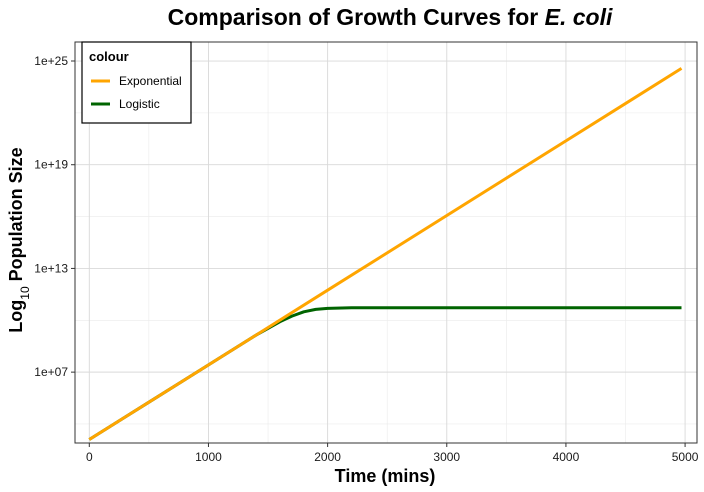 This screenshot has height=492, width=704. Describe the element at coordinates (392, 453) in the screenshot. I see `x-axis: 0 1000 2000 3000 4000 5000` at that location.